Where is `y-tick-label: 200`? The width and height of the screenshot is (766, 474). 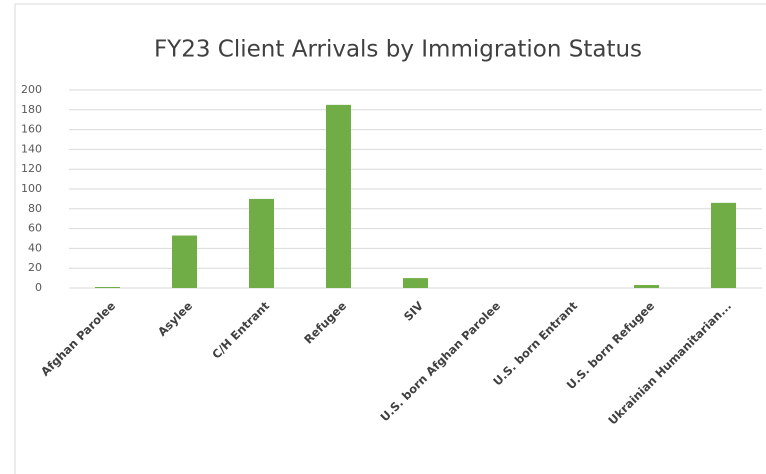 y-tick-label: 200 is located at coordinates (31, 89).